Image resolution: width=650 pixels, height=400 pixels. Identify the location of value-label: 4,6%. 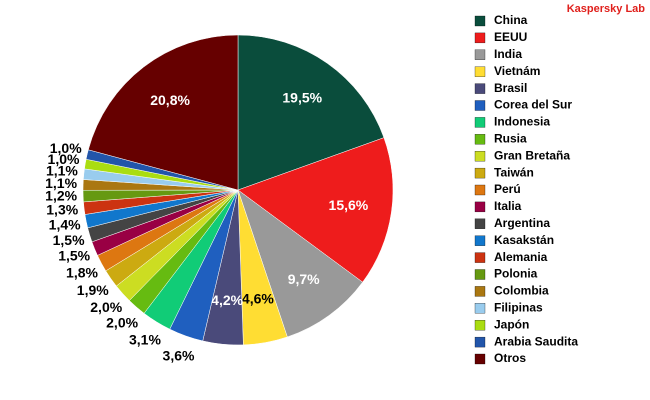
(258, 299).